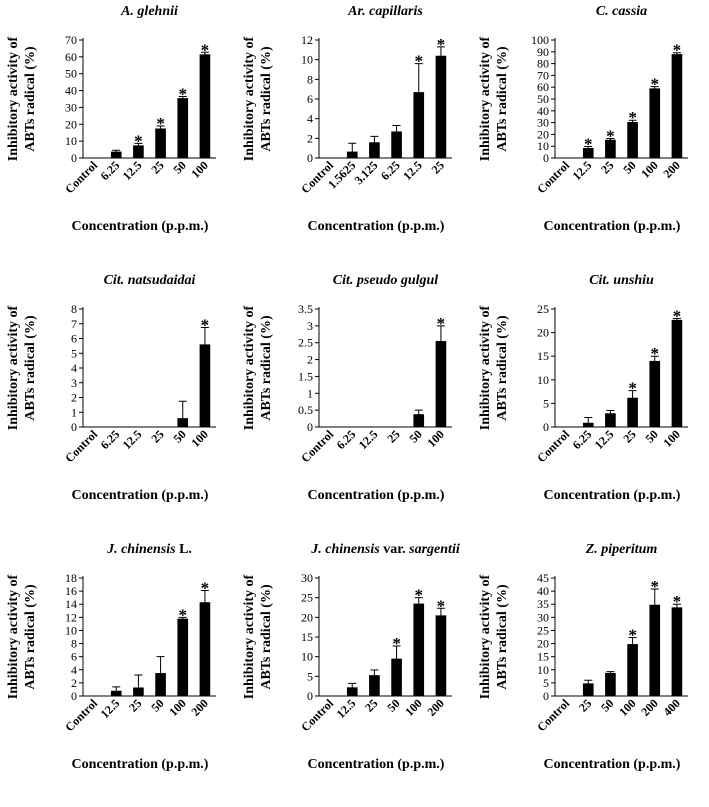  Describe the element at coordinates (149, 549) in the screenshot. I see `chart-title: J. chinensis L.` at that location.